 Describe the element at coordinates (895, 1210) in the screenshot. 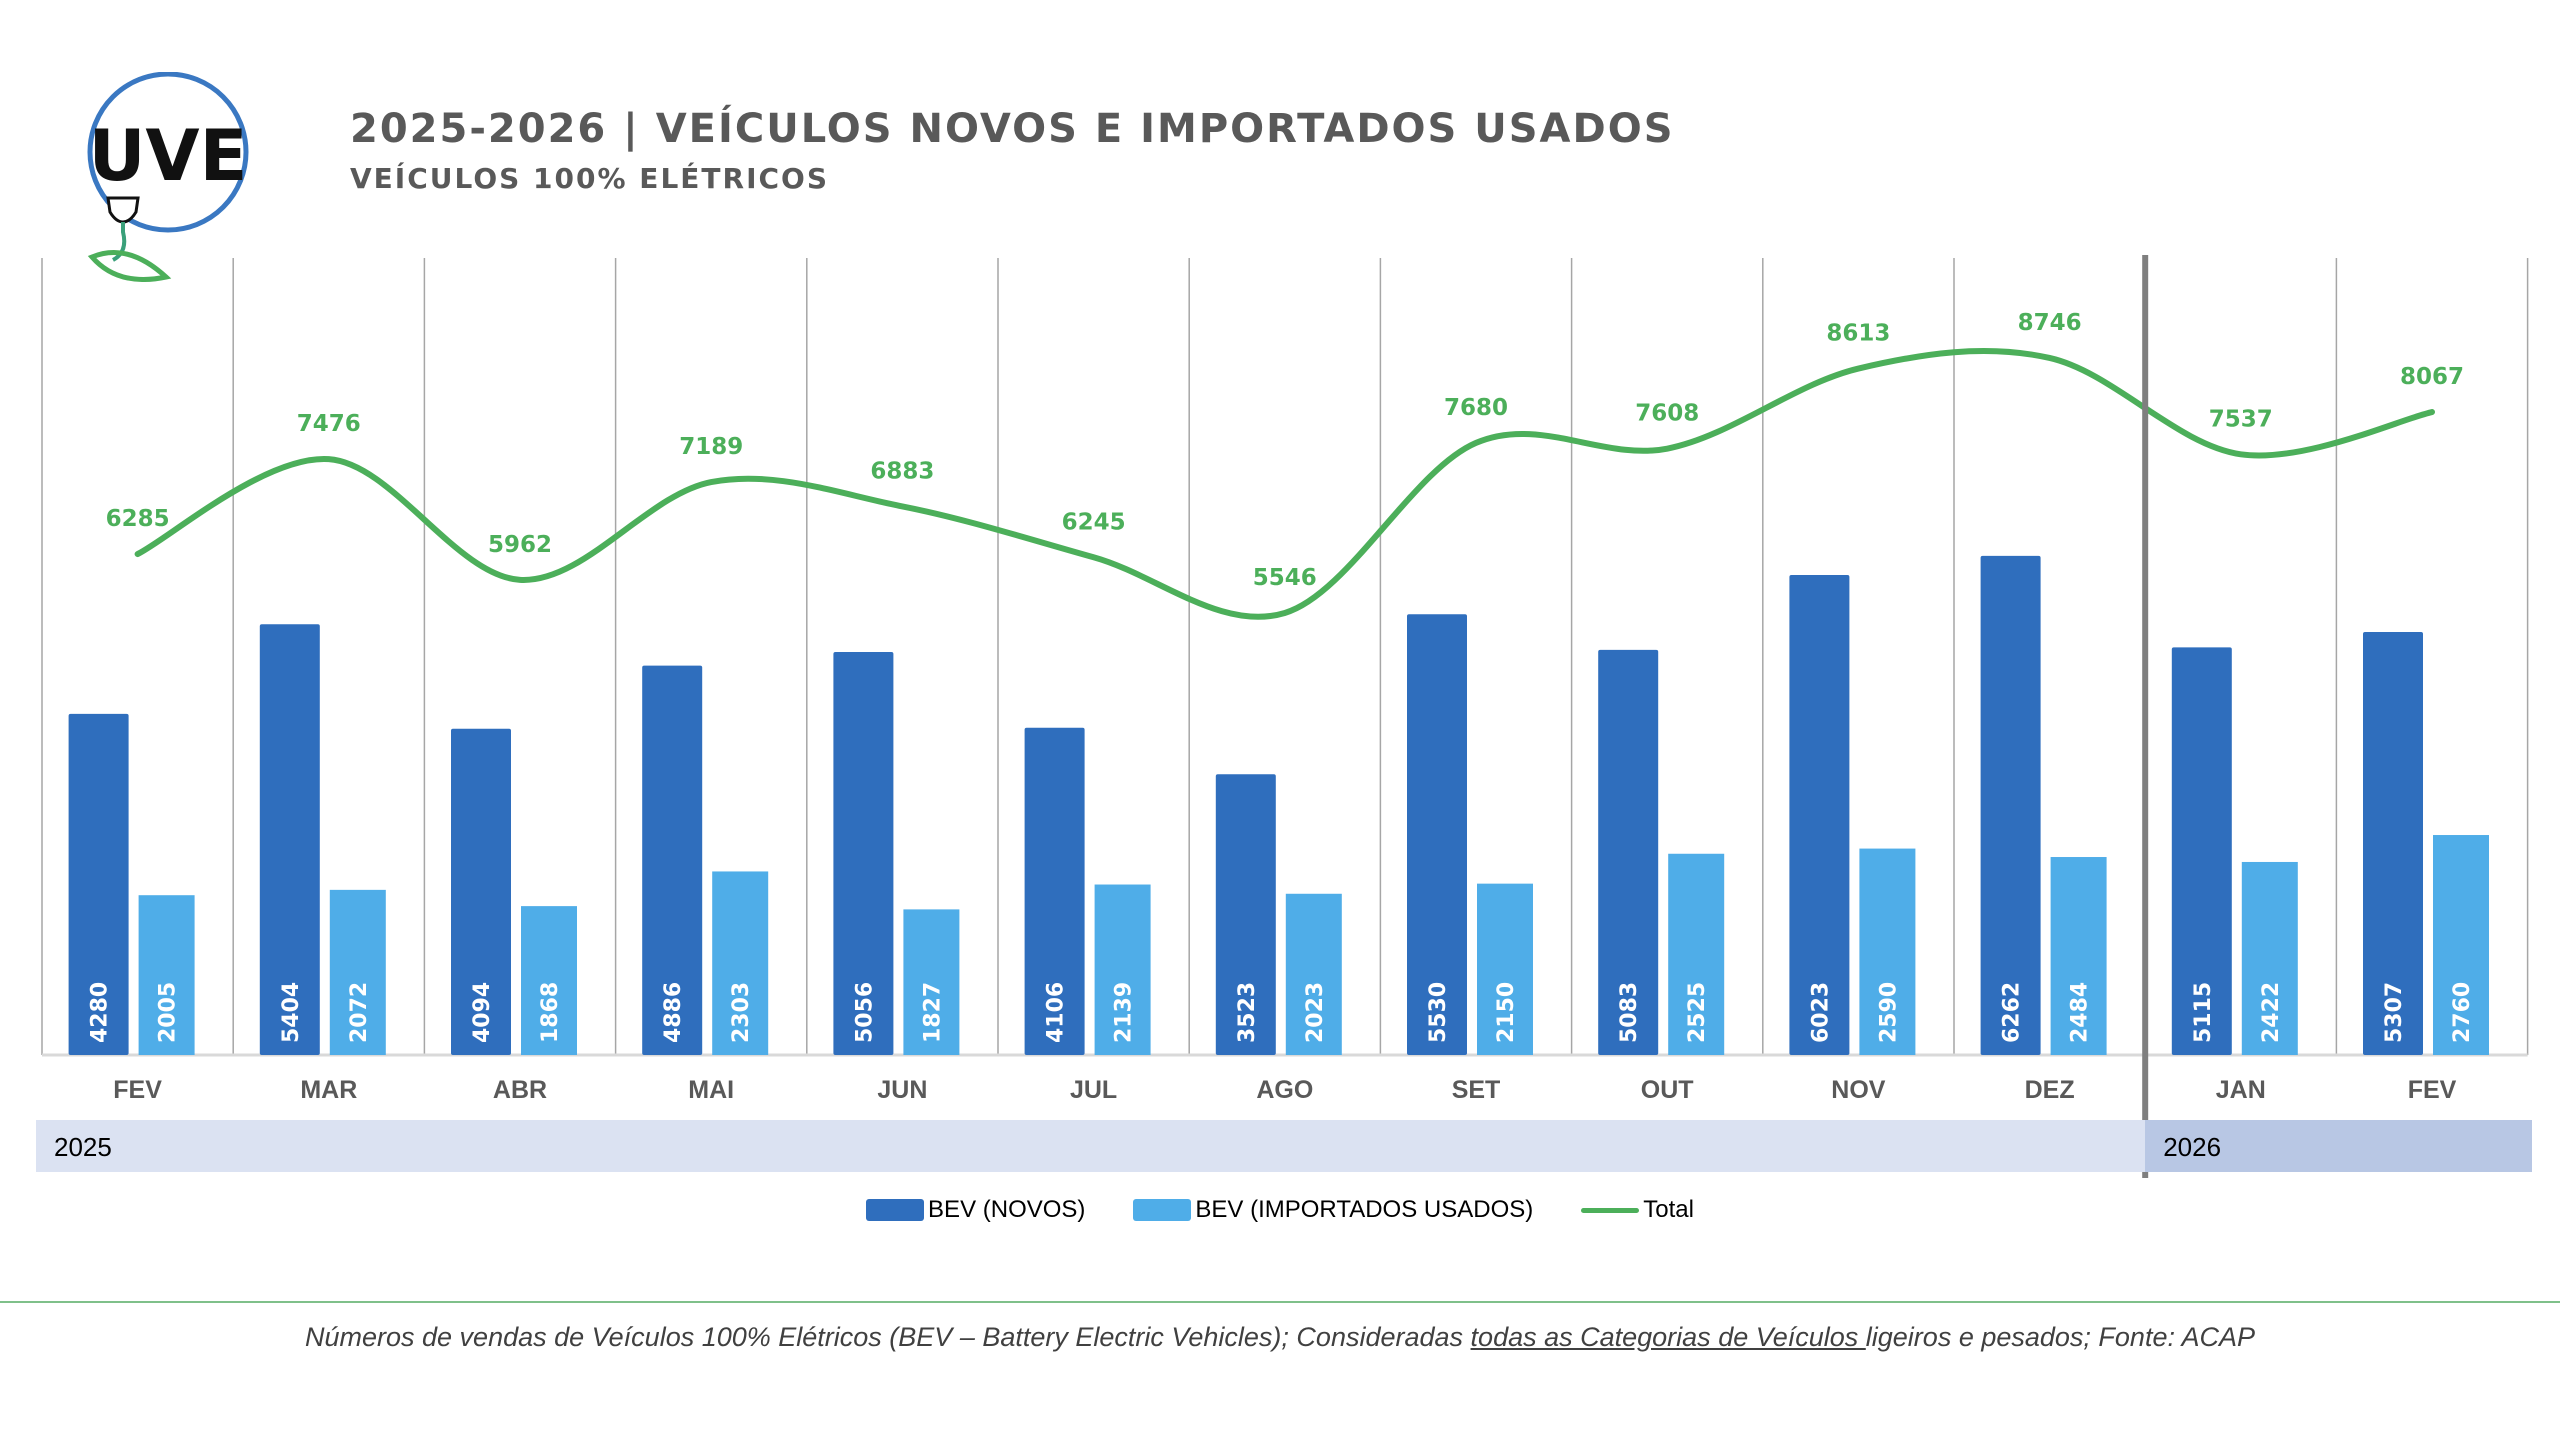

I see `legend-swatch-novos` at that location.